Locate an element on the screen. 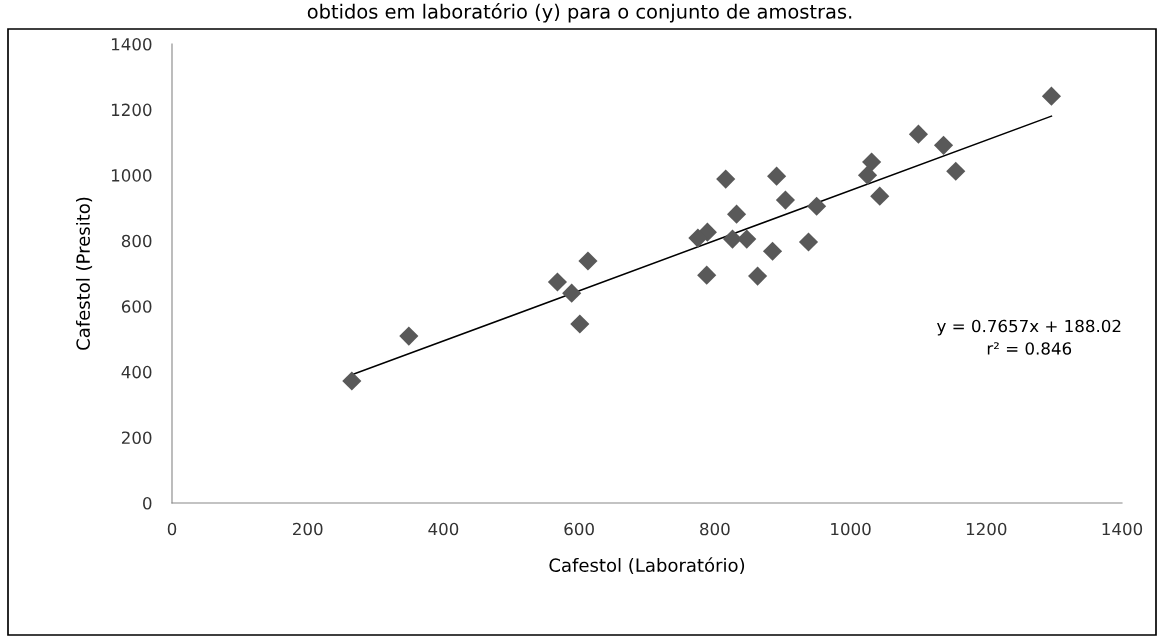  y-tick-label: 0 is located at coordinates (147, 503).